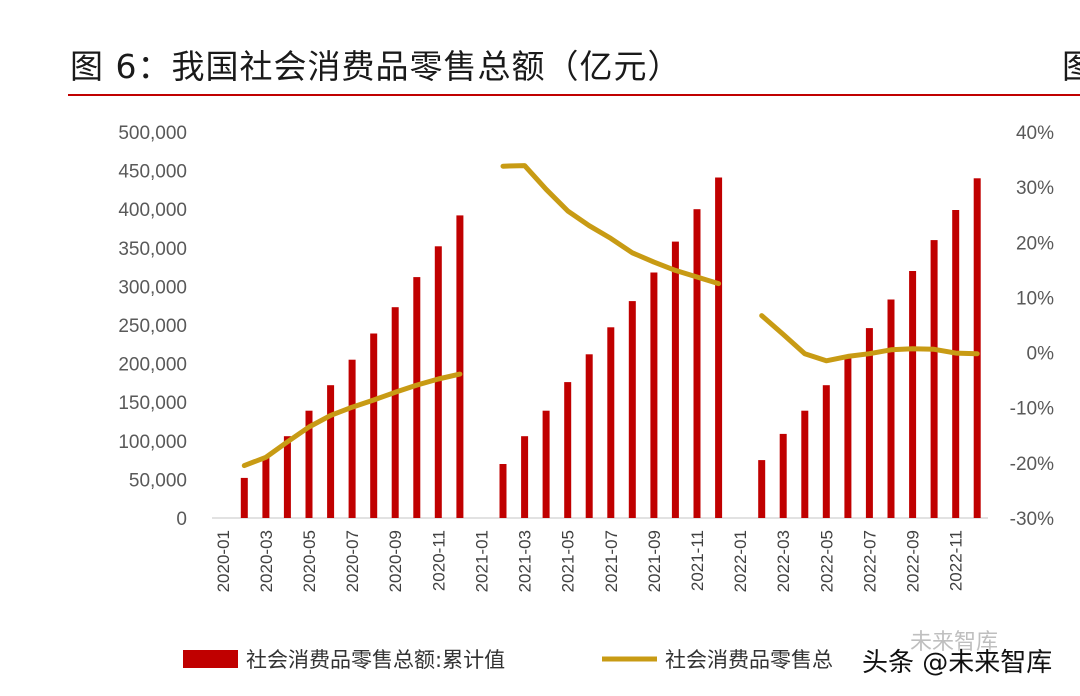 This screenshot has height=696, width=1080. Describe the element at coordinates (913, 561) in the screenshot. I see `x-tick: 2022-09` at that location.